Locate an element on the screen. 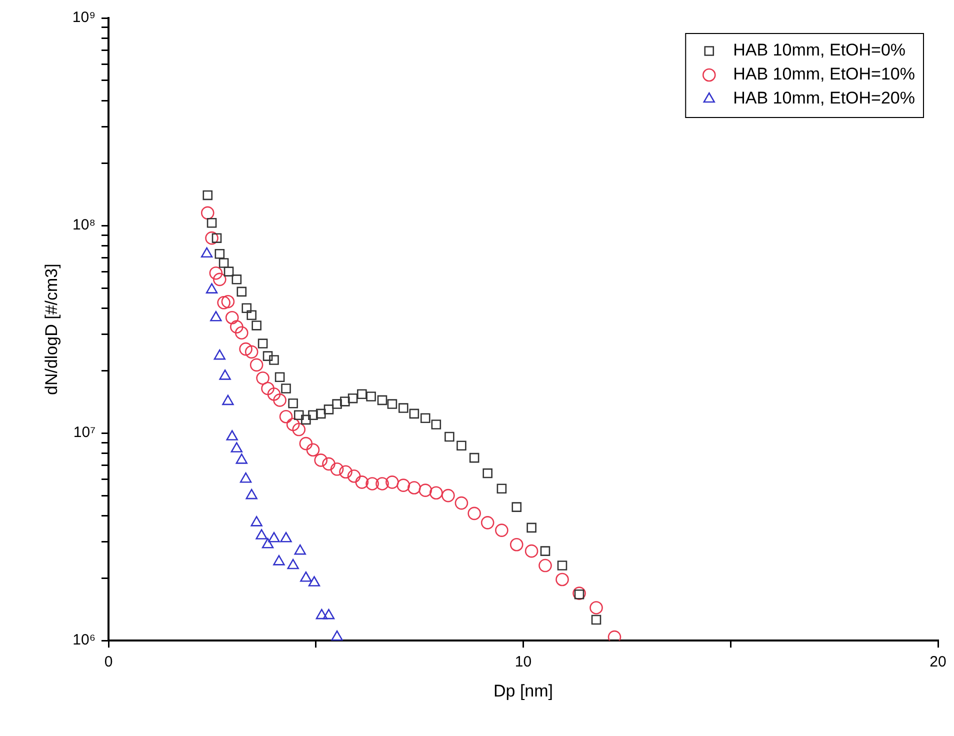 The image size is (954, 736). x-tick-label: 10 is located at coordinates (523, 662).